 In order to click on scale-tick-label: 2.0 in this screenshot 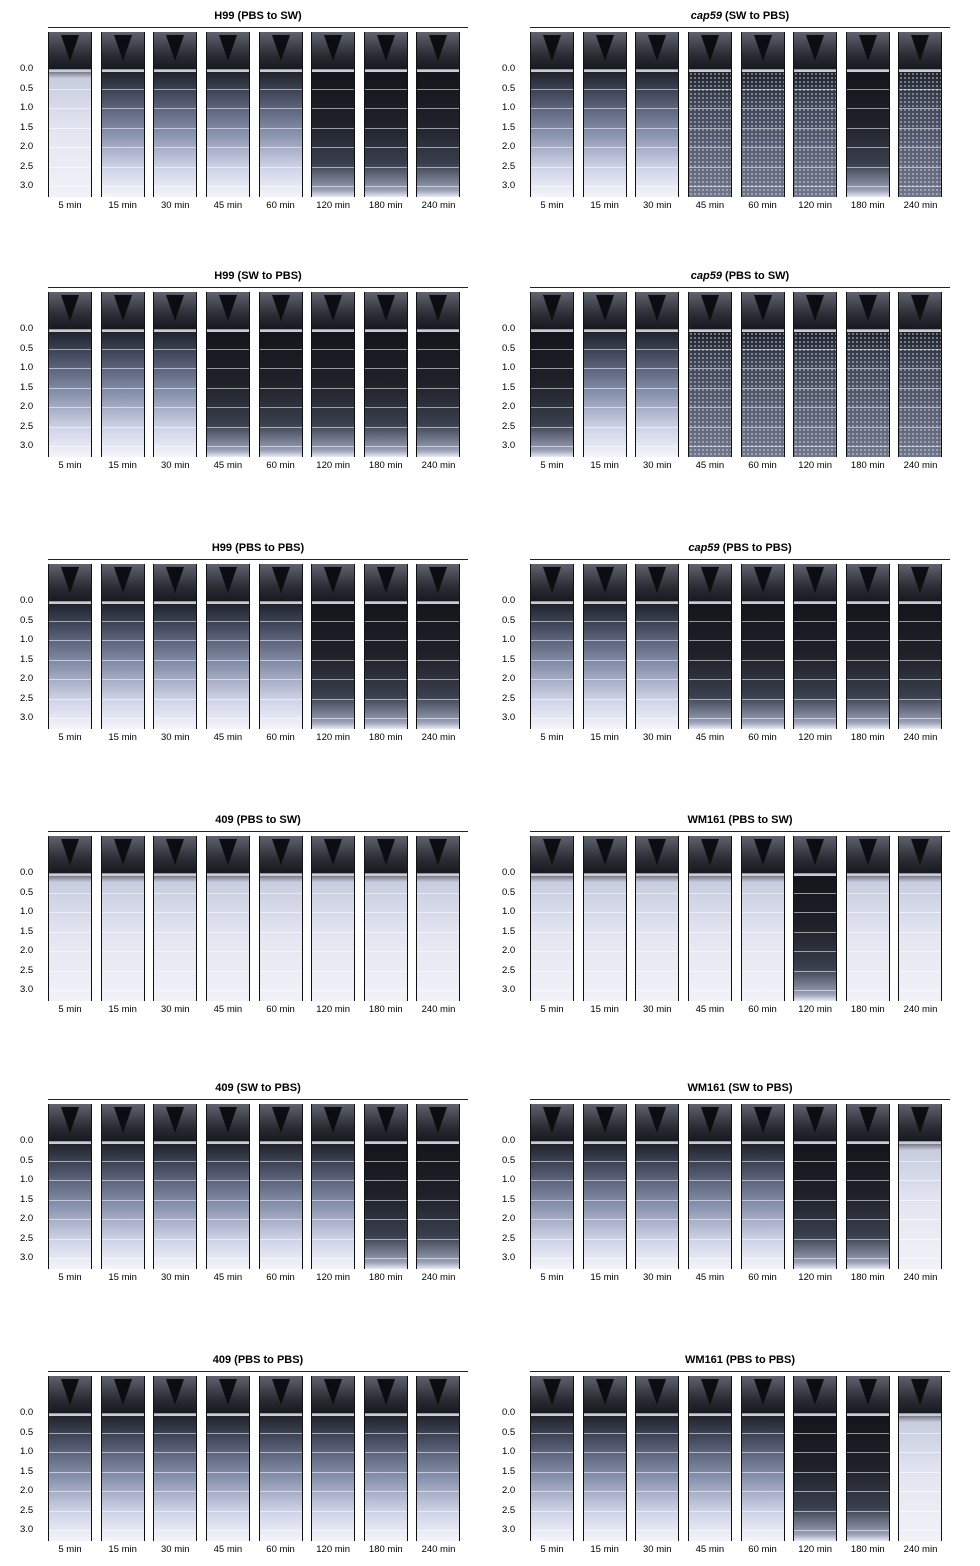, I will do `click(509, 678)`.